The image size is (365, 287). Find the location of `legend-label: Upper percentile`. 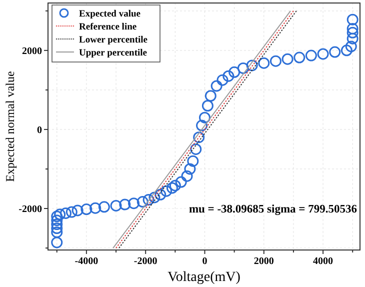

legend-label: Upper percentile is located at coordinates (113, 53).